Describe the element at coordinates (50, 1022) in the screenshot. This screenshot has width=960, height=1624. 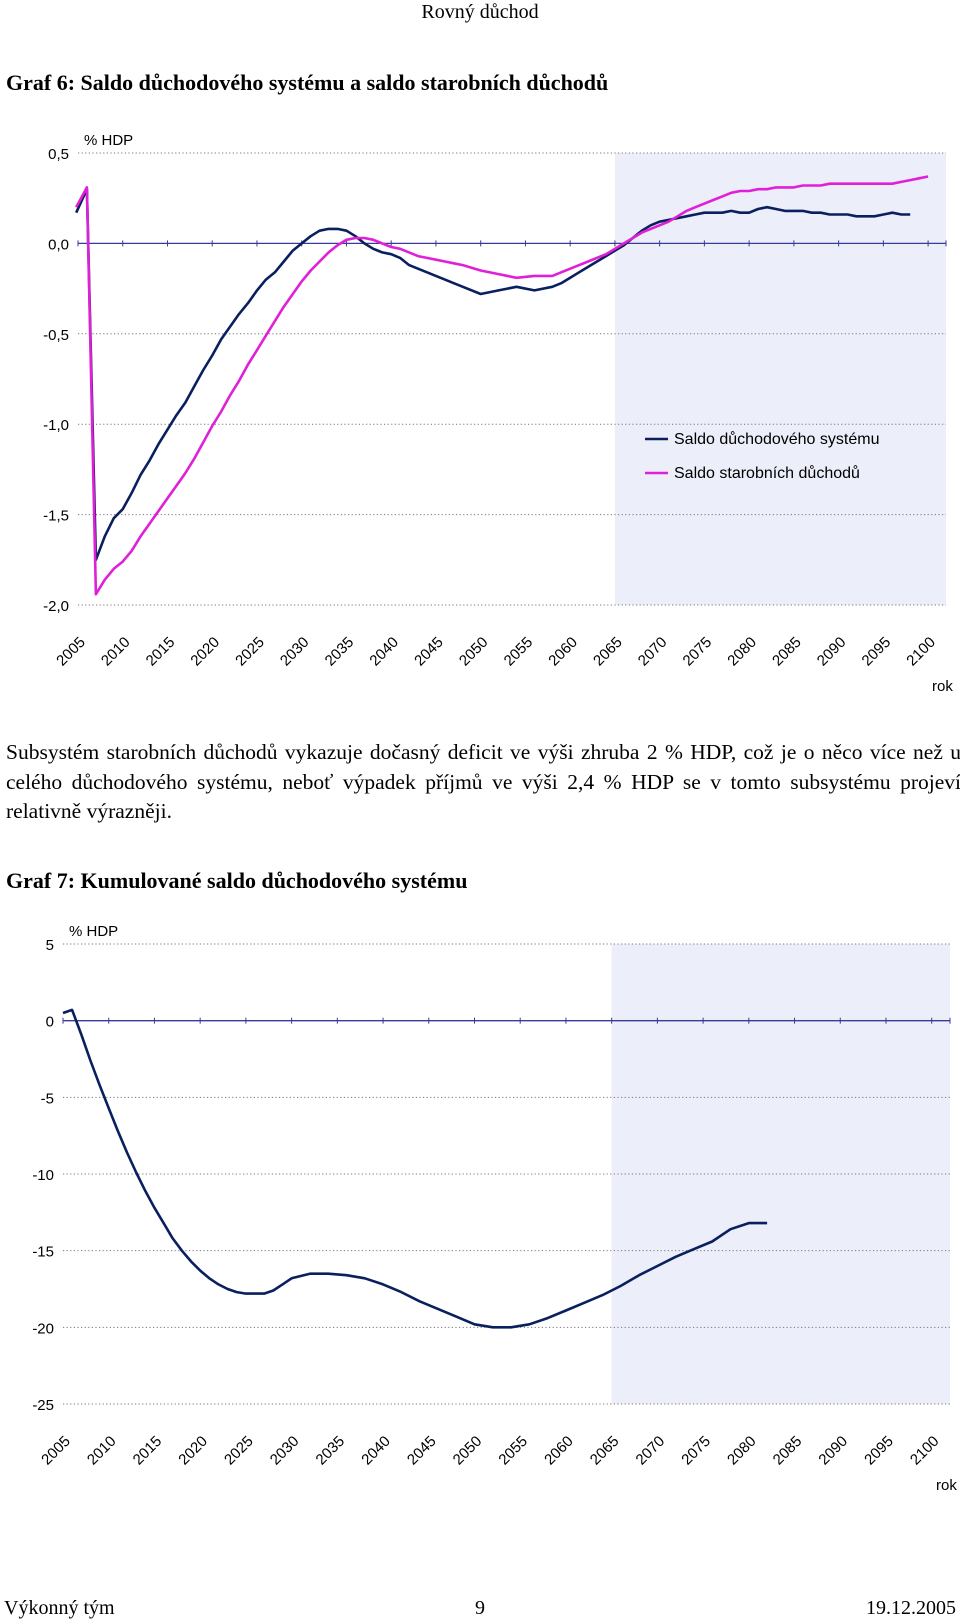
I see `y-tick-label: 0` at that location.